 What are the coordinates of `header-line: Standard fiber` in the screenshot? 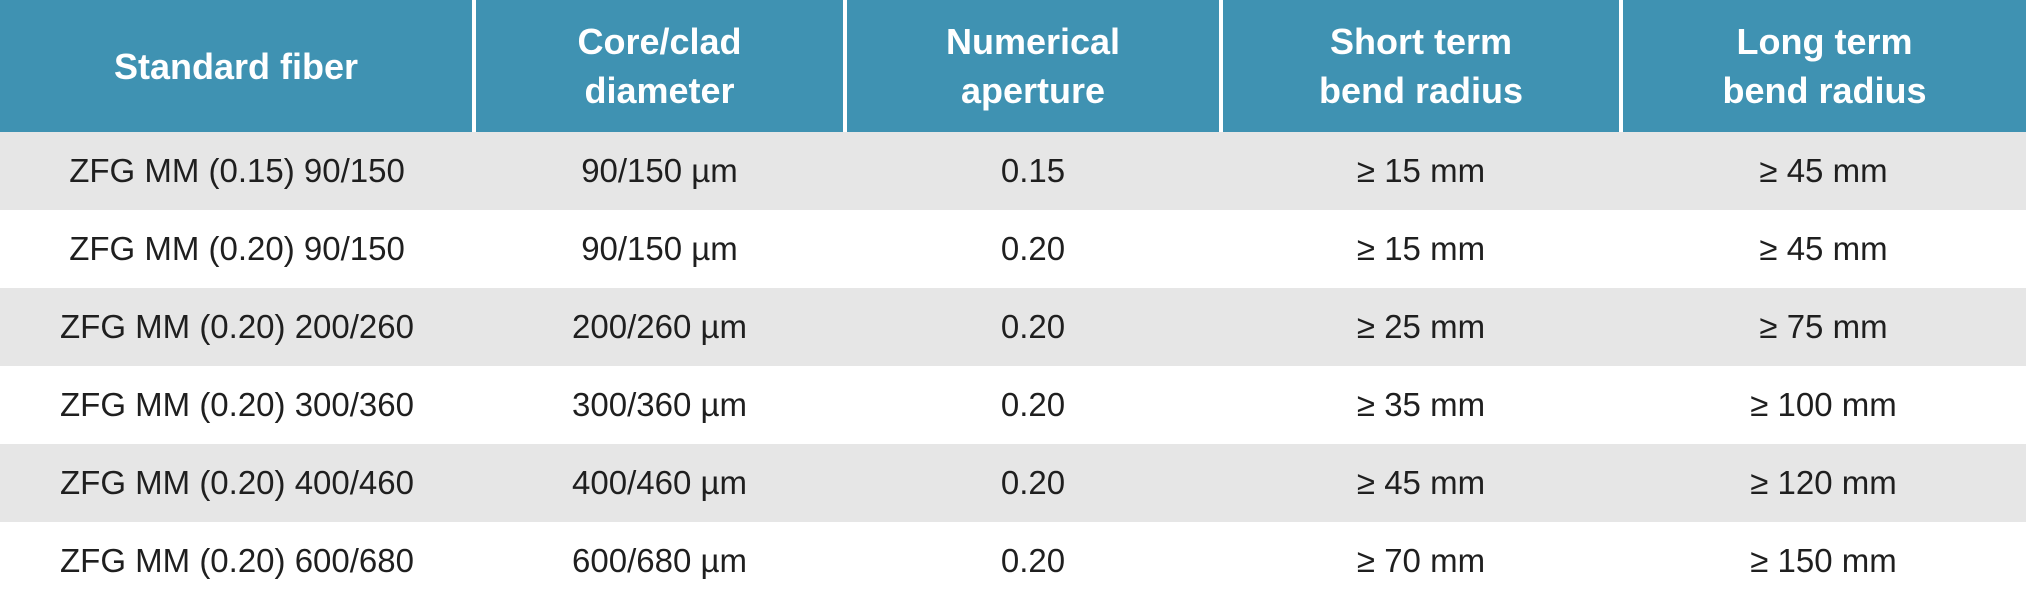 It's located at (236, 66).